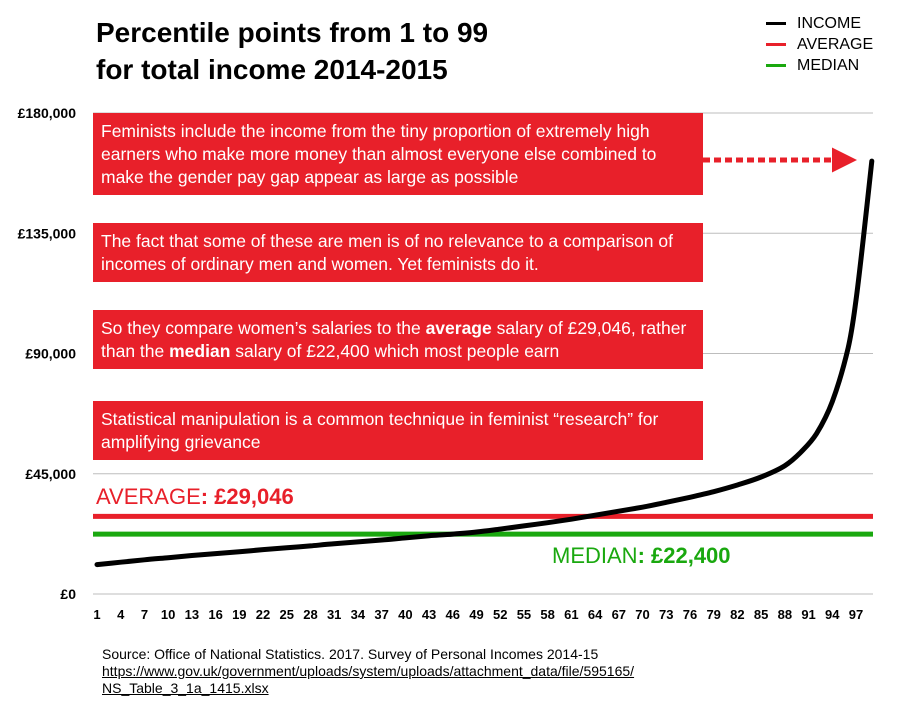 The height and width of the screenshot is (716, 915). I want to click on reference-lines, so click(483, 525).